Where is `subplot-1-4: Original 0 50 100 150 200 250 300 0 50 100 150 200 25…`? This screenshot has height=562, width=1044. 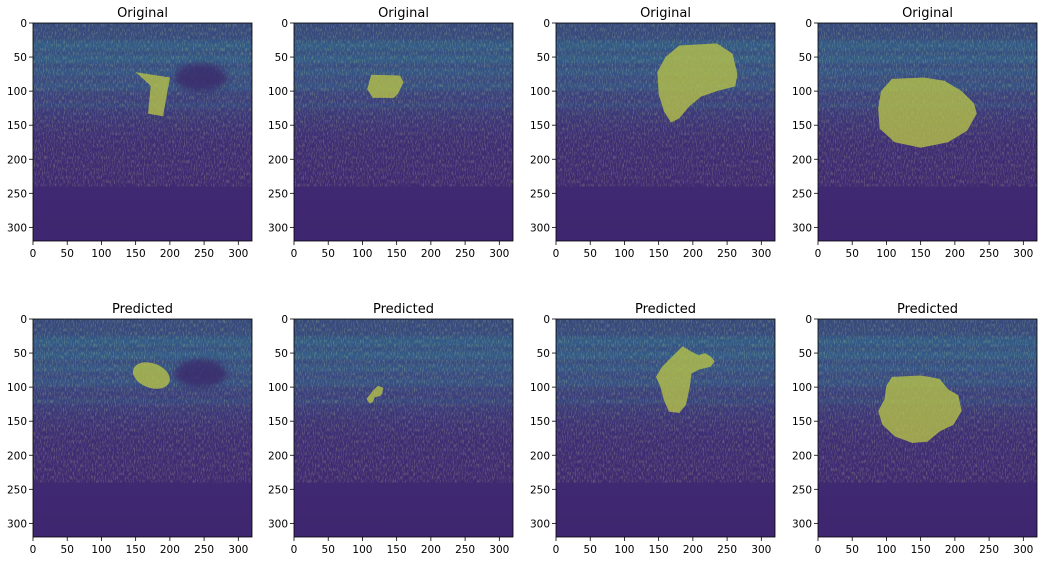 subplot-1-4: Original 0 50 100 150 200 250 300 0 50 100 150 200 25… is located at coordinates (915, 133).